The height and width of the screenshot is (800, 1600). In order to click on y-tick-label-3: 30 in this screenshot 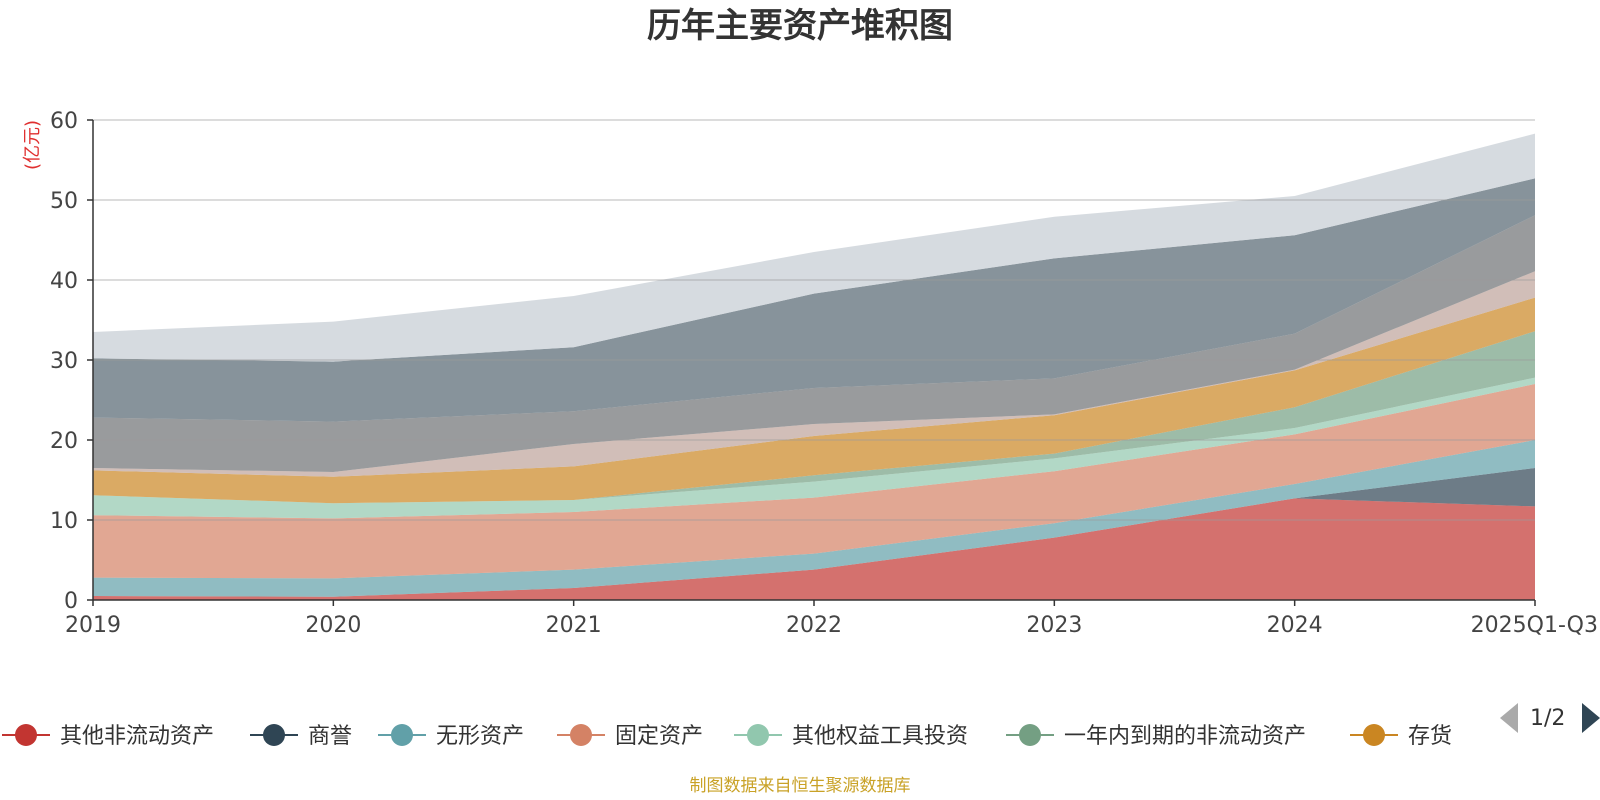, I will do `click(64, 361)`.